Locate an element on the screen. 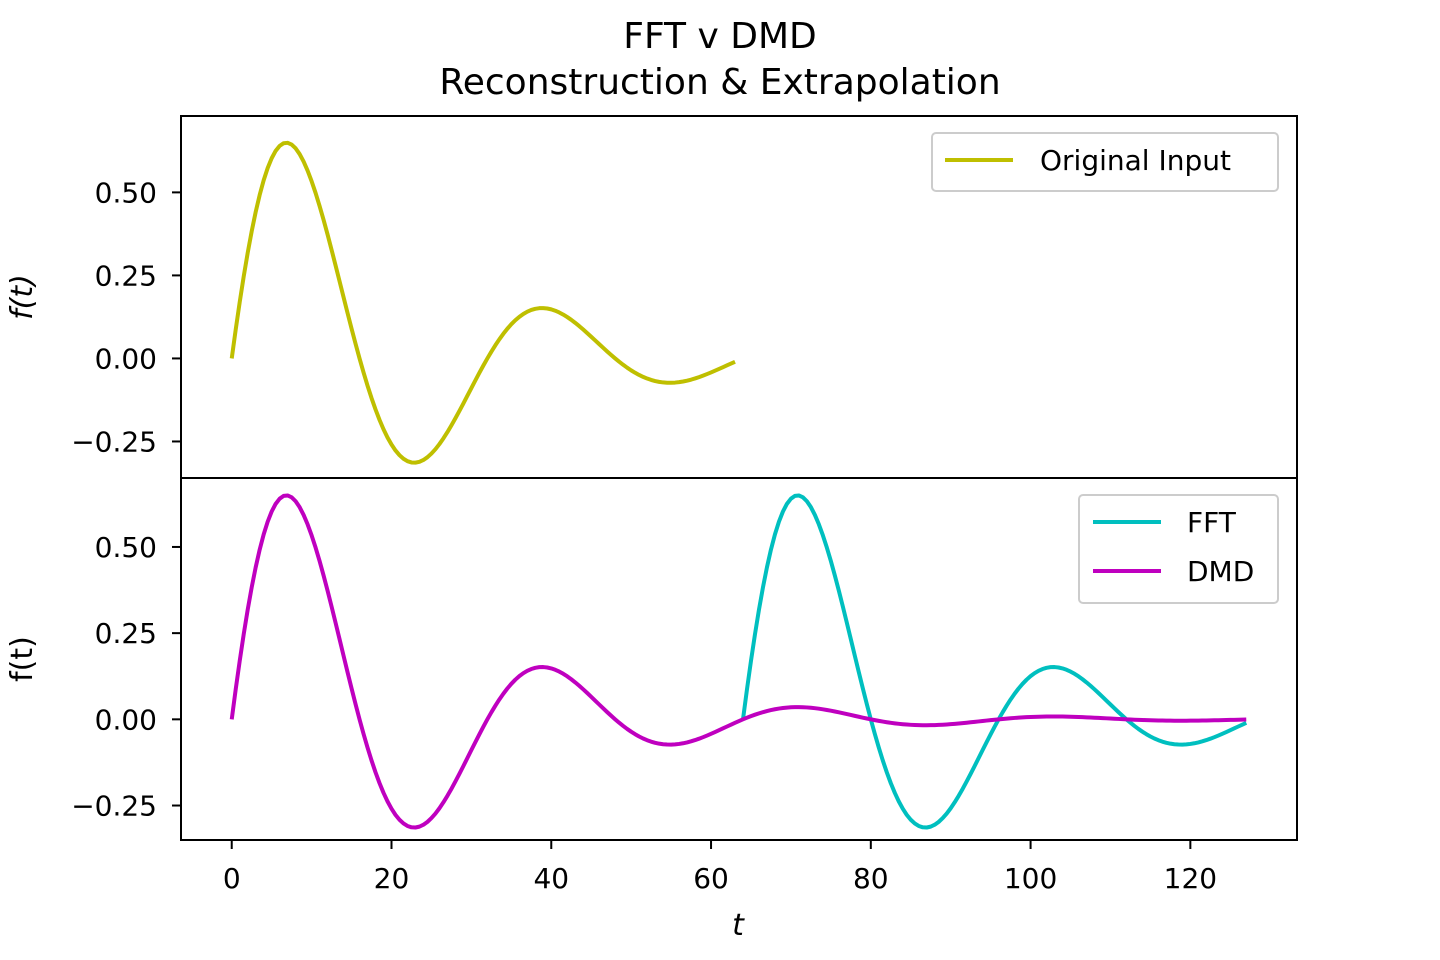 The height and width of the screenshot is (960, 1440). legend-label-dmd: DMD is located at coordinates (1220, 571).